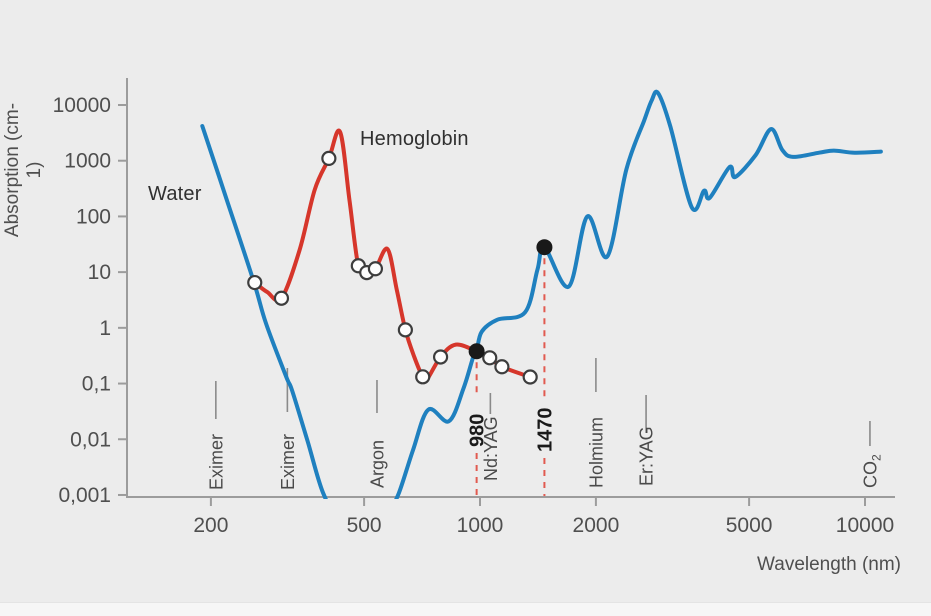 The height and width of the screenshot is (616, 931). I want to click on x-axis-title: Wavelength (nm), so click(829, 564).